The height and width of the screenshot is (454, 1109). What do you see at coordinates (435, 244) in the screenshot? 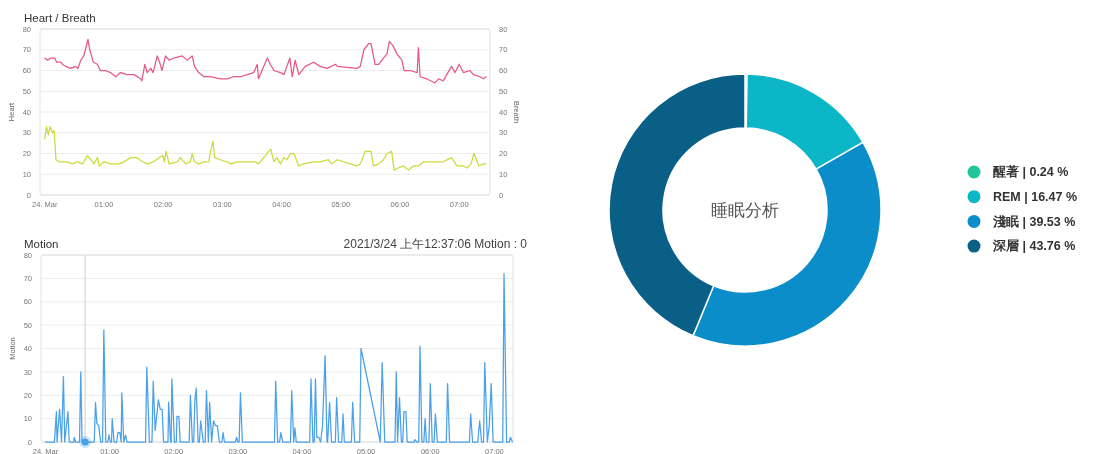
I see `text: 2021/3/24 上午12:37:06 Motion : 0` at bounding box center [435, 244].